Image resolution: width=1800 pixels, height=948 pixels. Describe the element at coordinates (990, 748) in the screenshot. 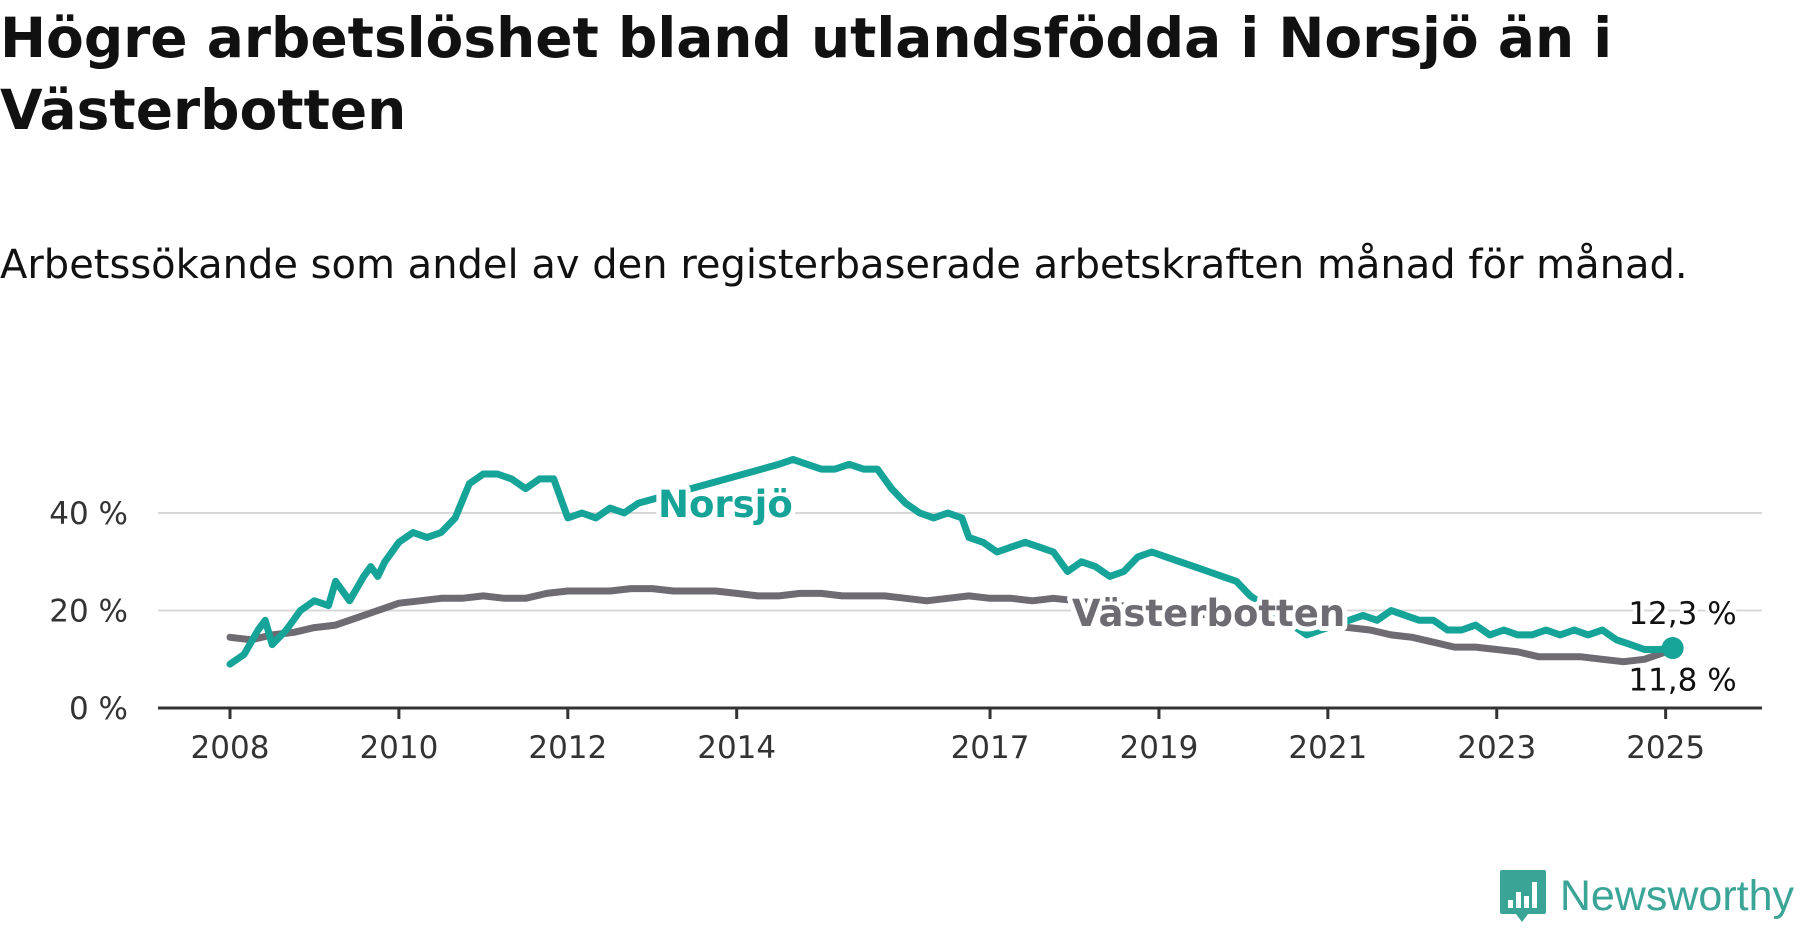

I see `x-tick-label: 2017` at that location.